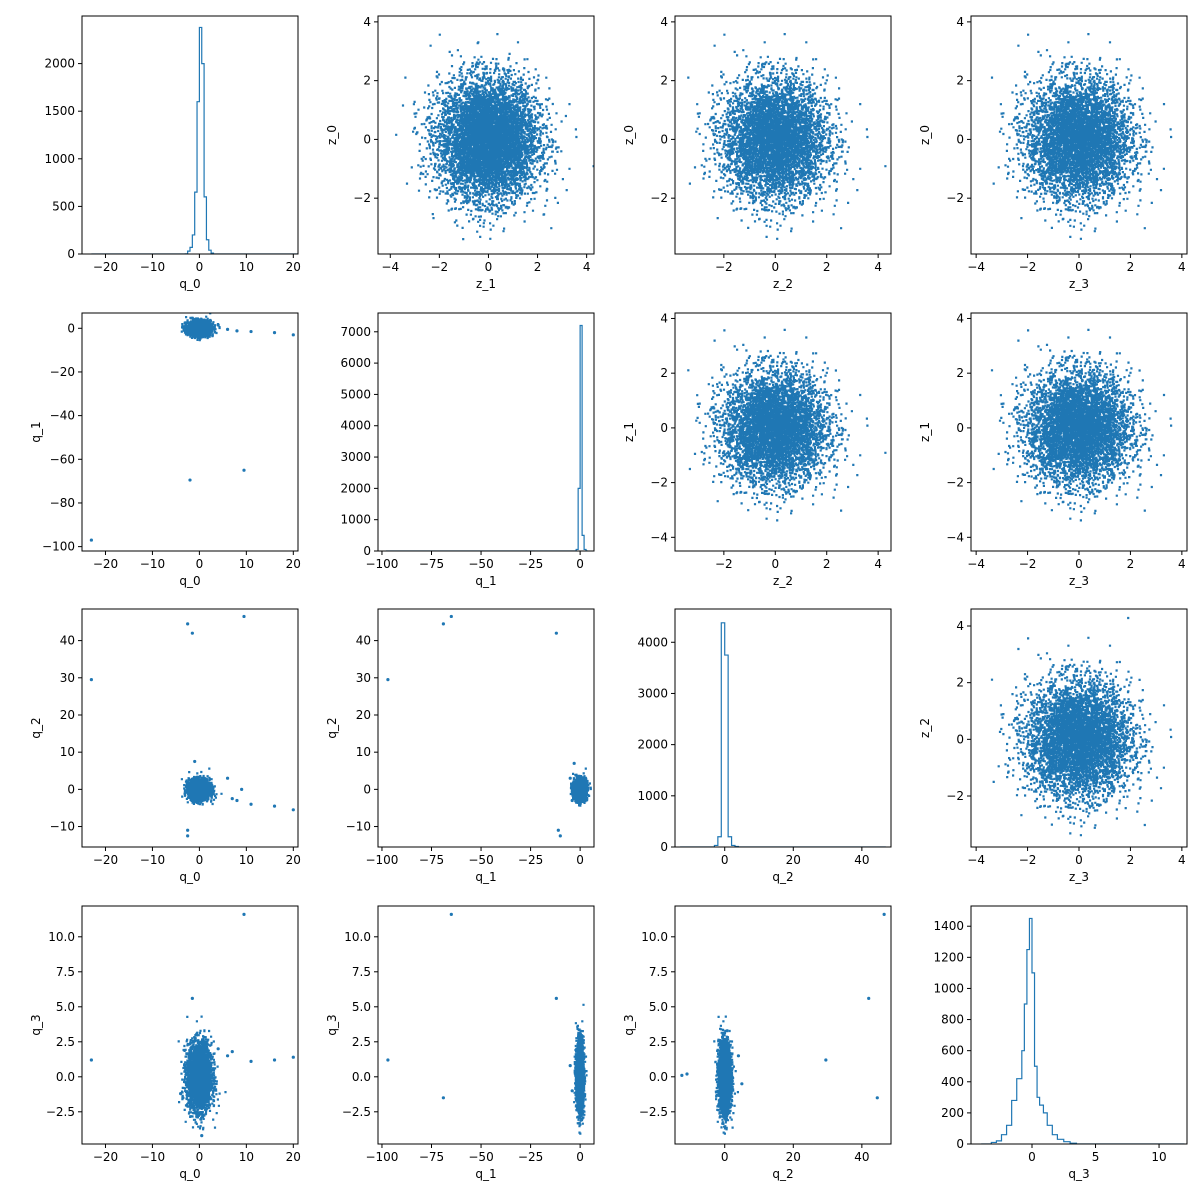 The width and height of the screenshot is (1200, 1200). I want to click on y-tick-label: 4000, so click(652, 642).